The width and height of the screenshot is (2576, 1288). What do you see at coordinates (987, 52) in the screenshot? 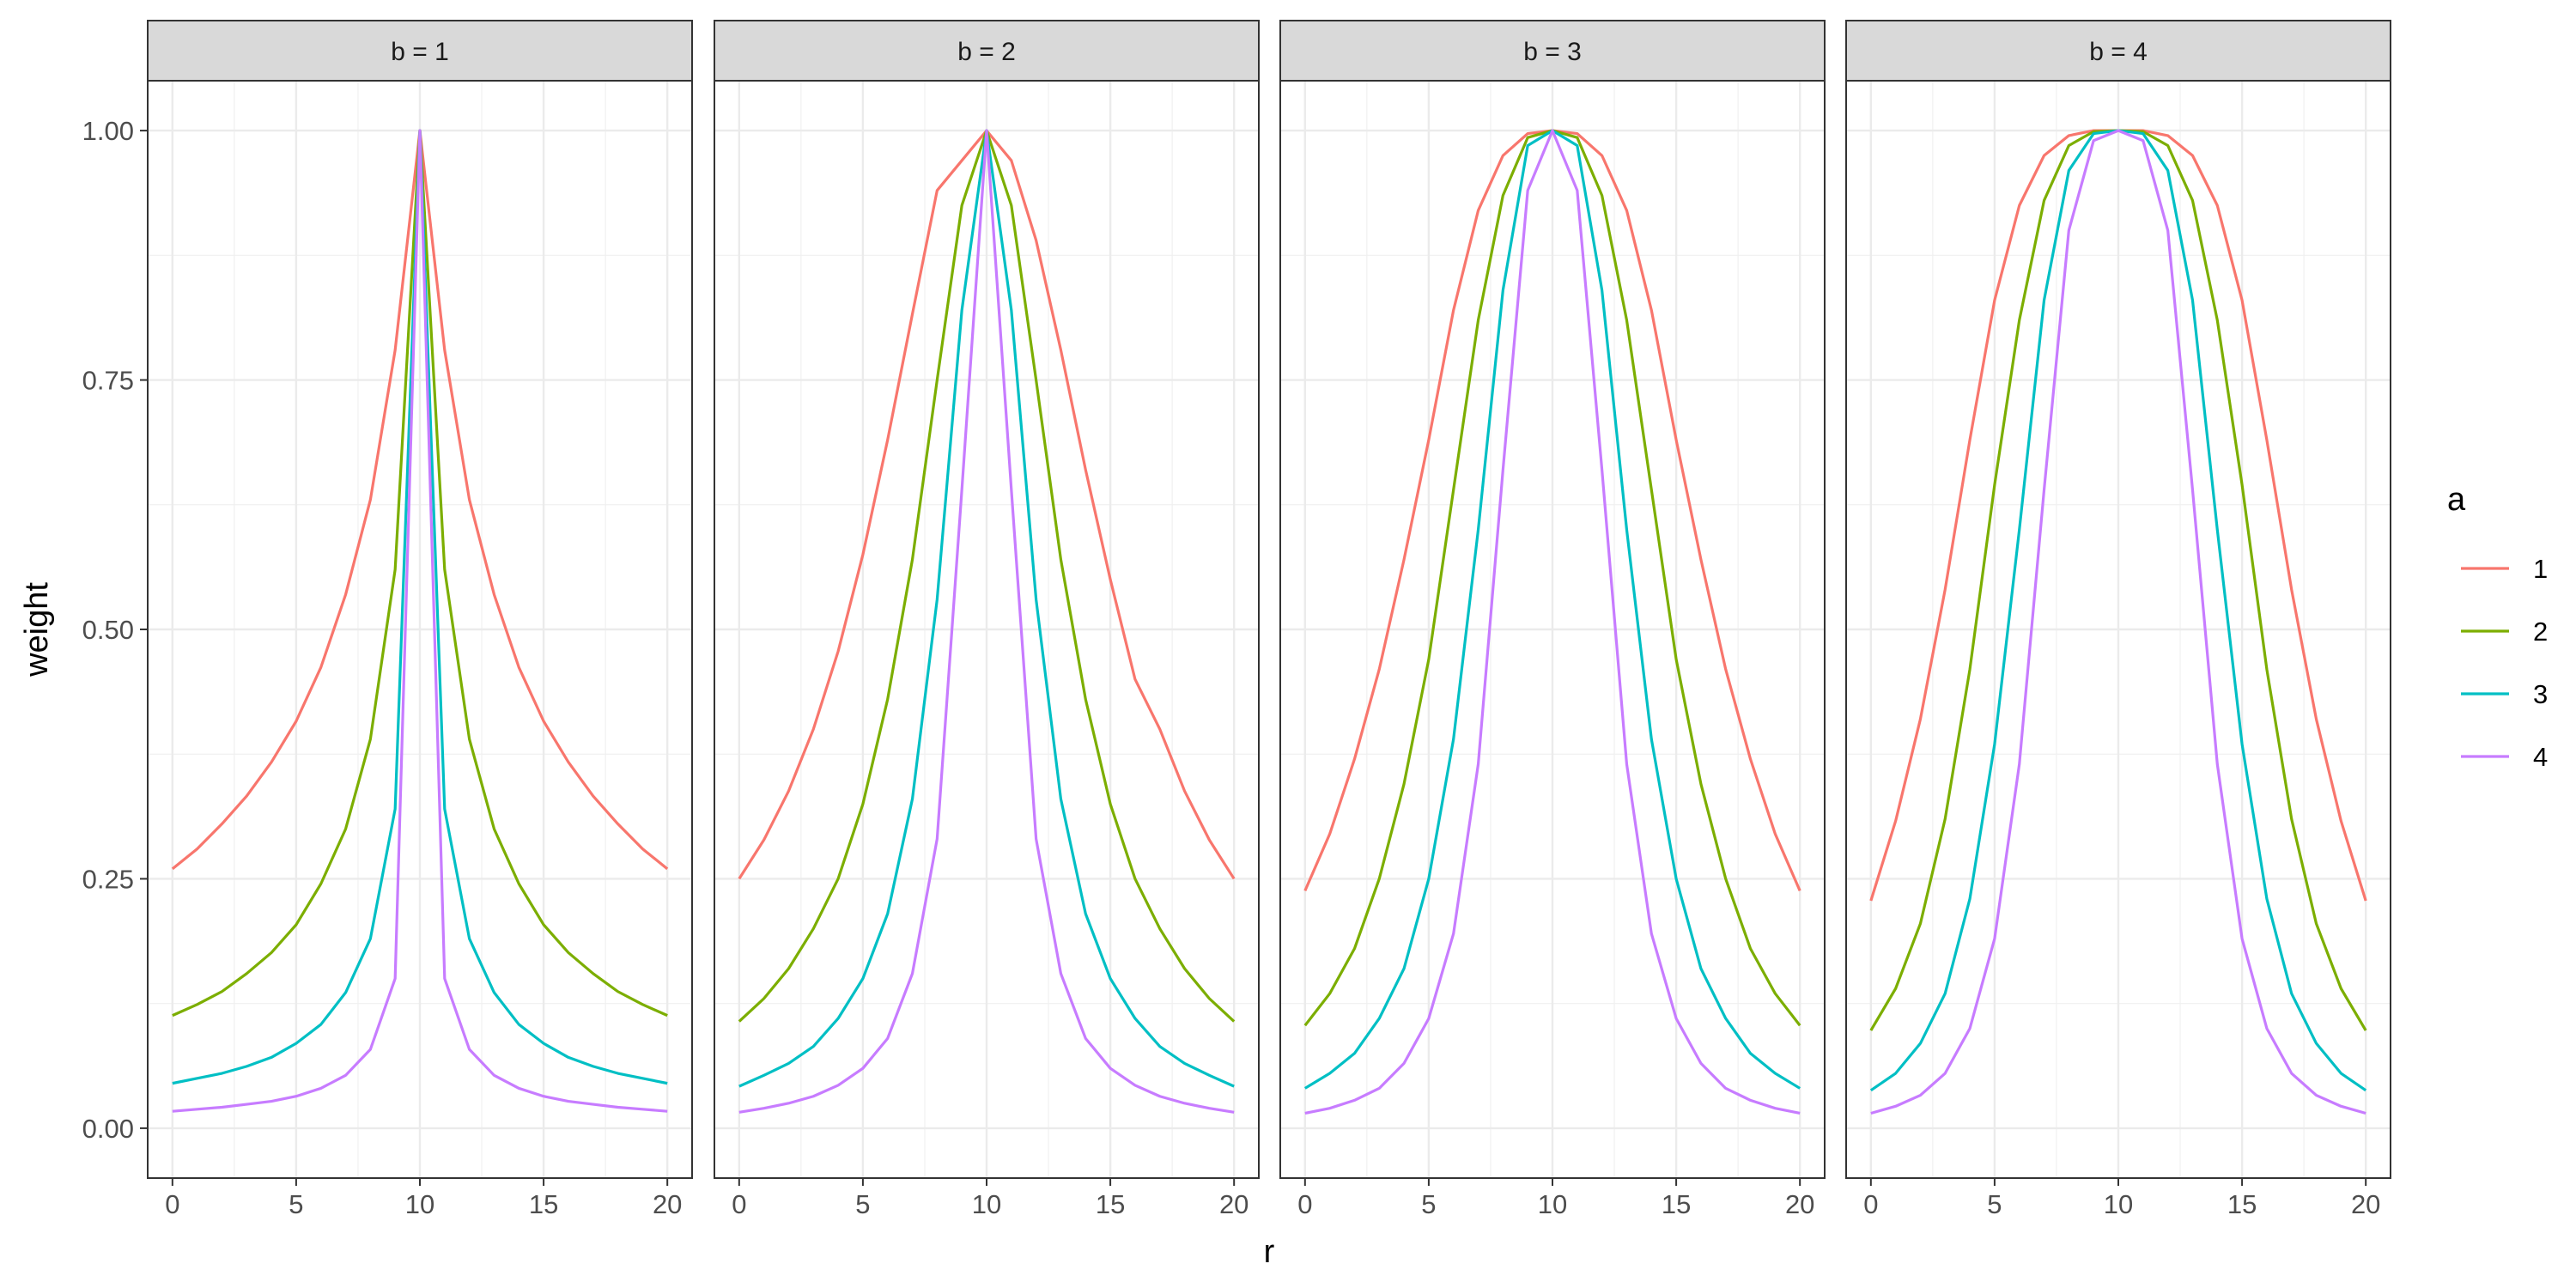
I see `facet-strip-label: b = 2` at bounding box center [987, 52].